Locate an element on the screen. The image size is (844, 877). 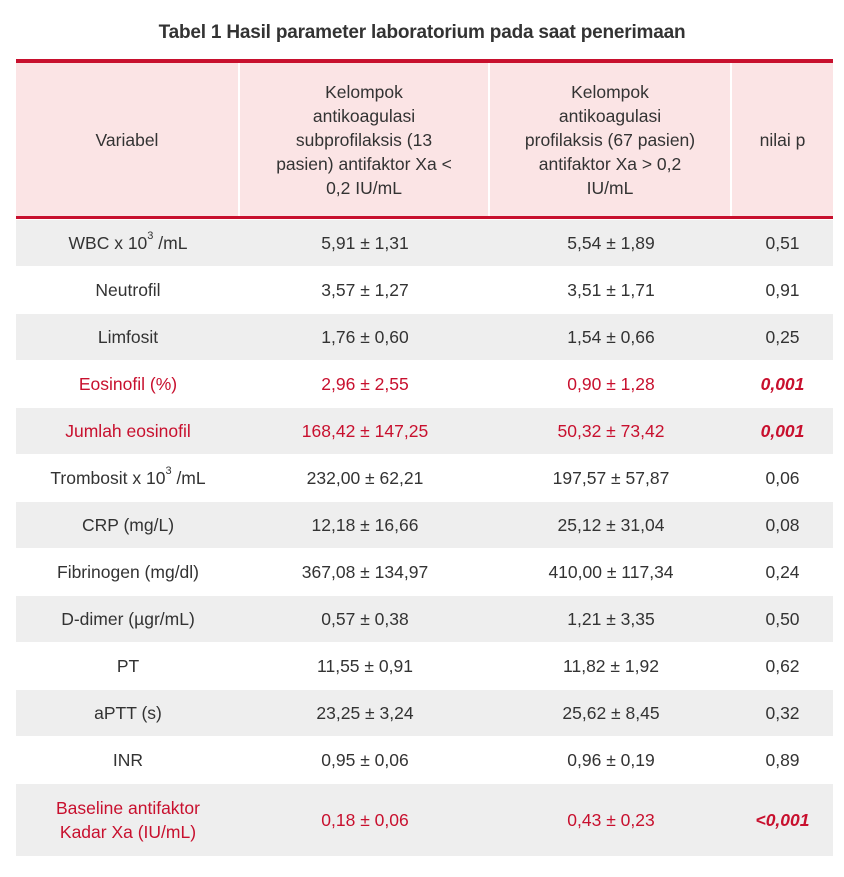
prophylaxis-value: 0,90 ± 1,28 is located at coordinates (611, 384).